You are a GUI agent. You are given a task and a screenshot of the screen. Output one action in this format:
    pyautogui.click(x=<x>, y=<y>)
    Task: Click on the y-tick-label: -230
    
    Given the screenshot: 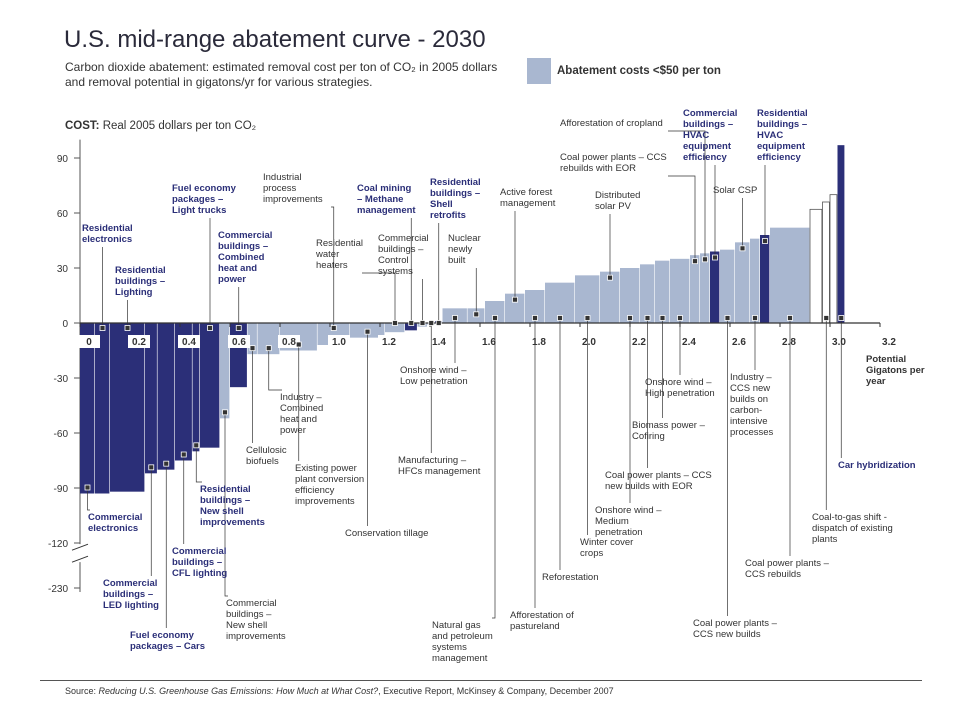 What is the action you would take?
    pyautogui.click(x=58, y=589)
    